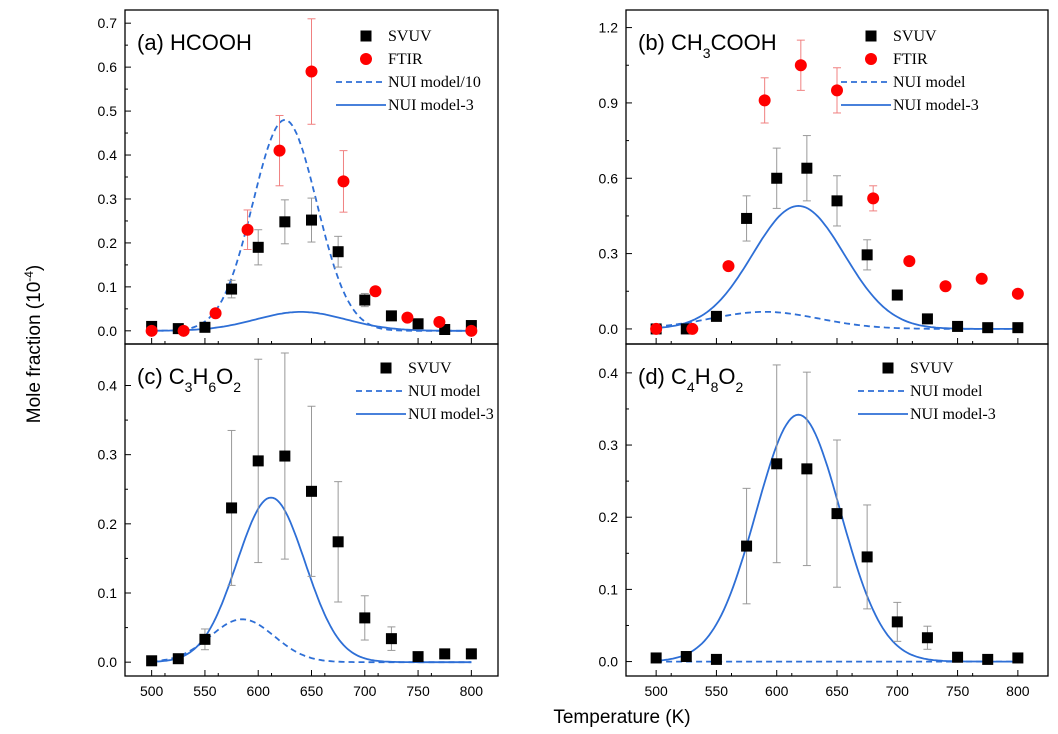 This screenshot has height=734, width=1058. Describe the element at coordinates (108, 524) in the screenshot. I see `y-tick-label: 0.2` at that location.